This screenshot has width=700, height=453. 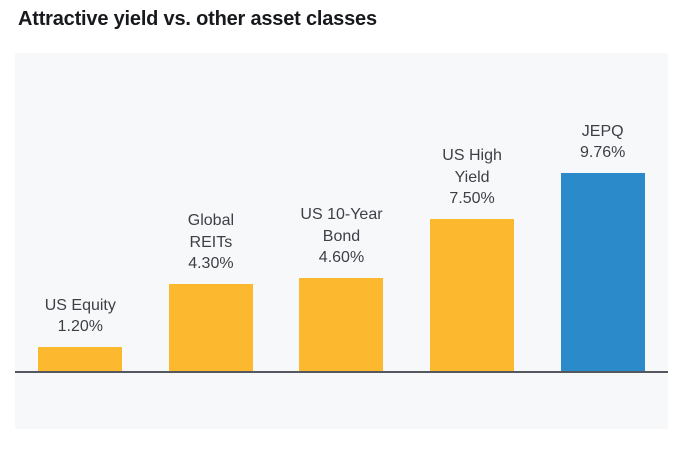 I want to click on bar-value: 4.30%, so click(x=211, y=264).